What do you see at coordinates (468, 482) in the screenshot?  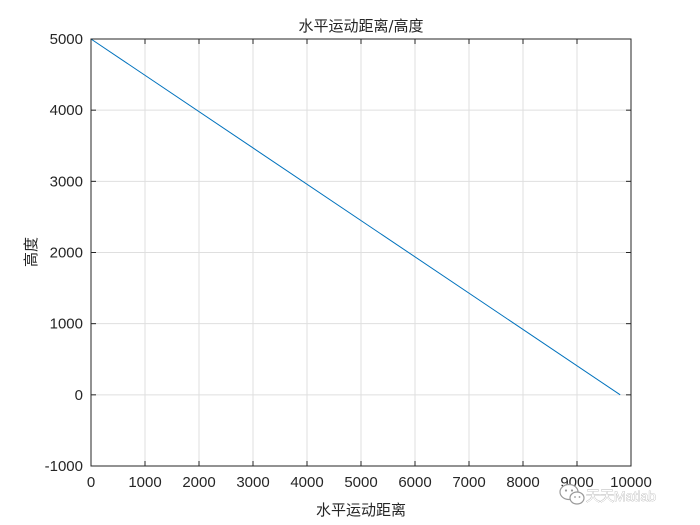 I see `x-tick-label: 7000` at bounding box center [468, 482].